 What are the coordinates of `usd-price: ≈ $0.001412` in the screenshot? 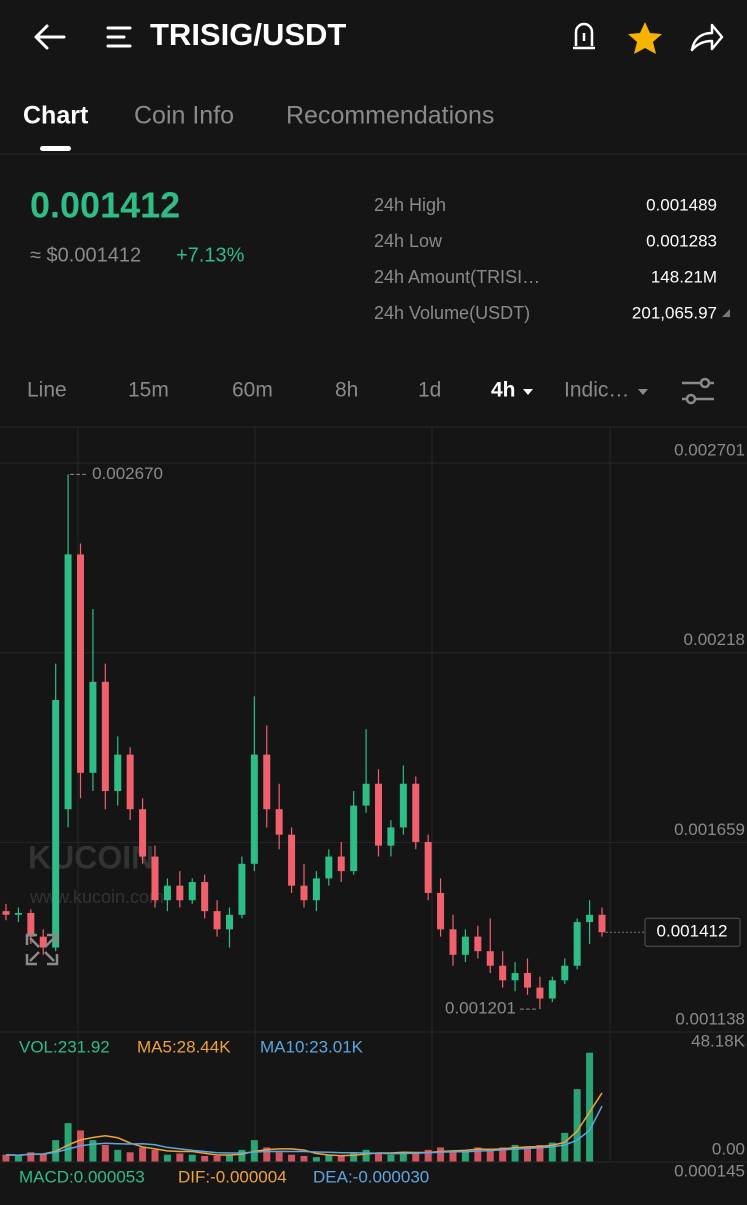 It's located at (85, 255).